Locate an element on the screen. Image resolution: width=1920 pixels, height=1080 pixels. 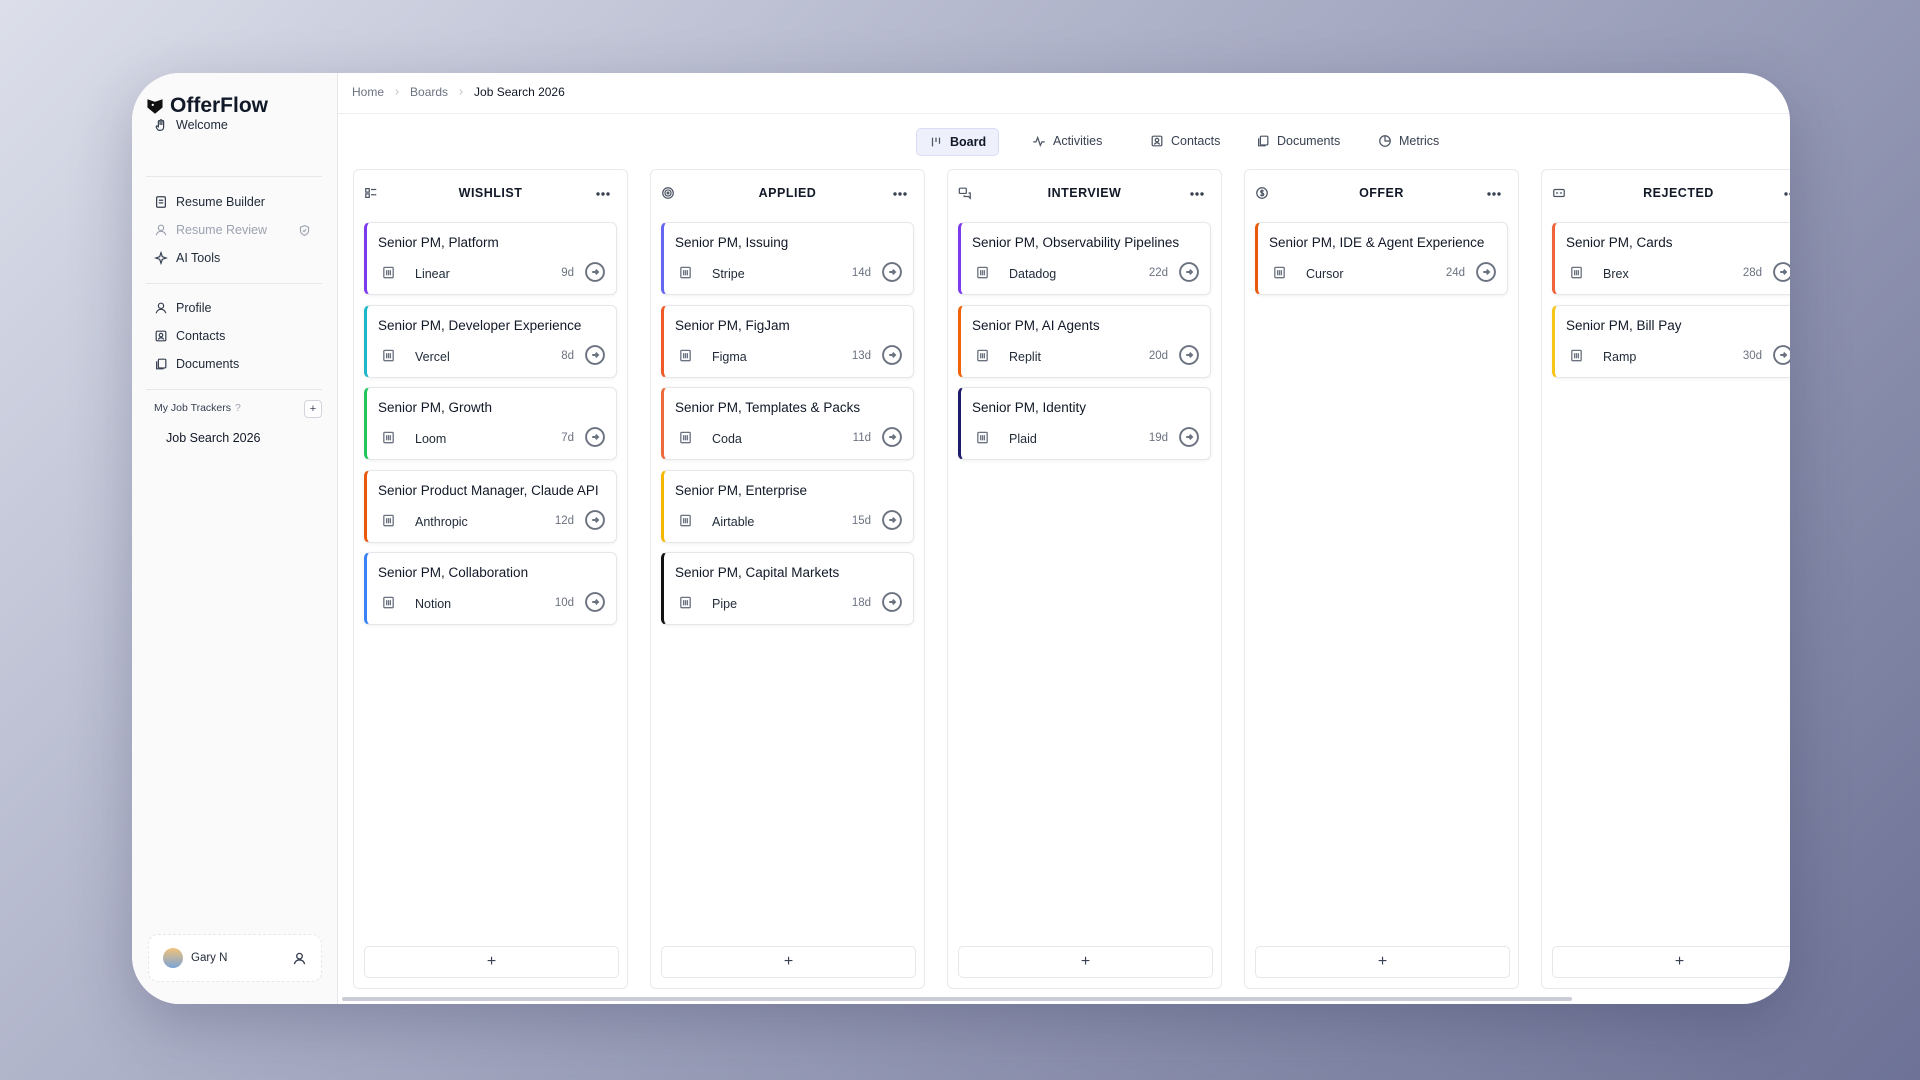
tab-label: Metrics is located at coordinates (1419, 141).